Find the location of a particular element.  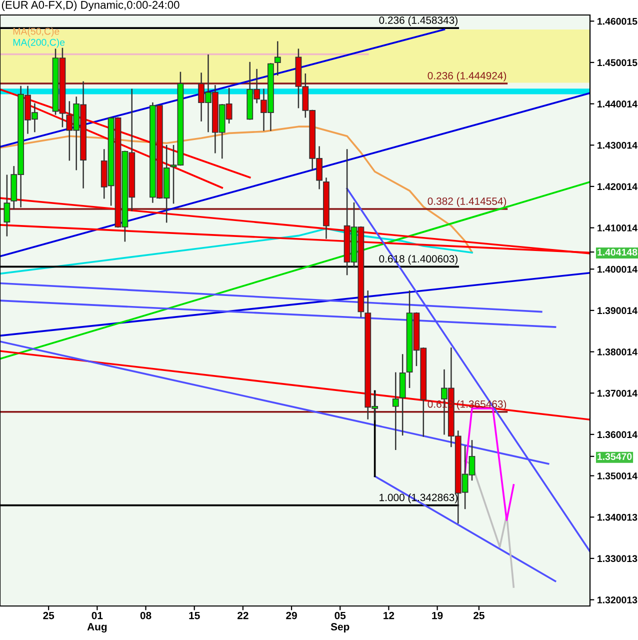

y-tick-label: 1.350014 is located at coordinates (618, 476).